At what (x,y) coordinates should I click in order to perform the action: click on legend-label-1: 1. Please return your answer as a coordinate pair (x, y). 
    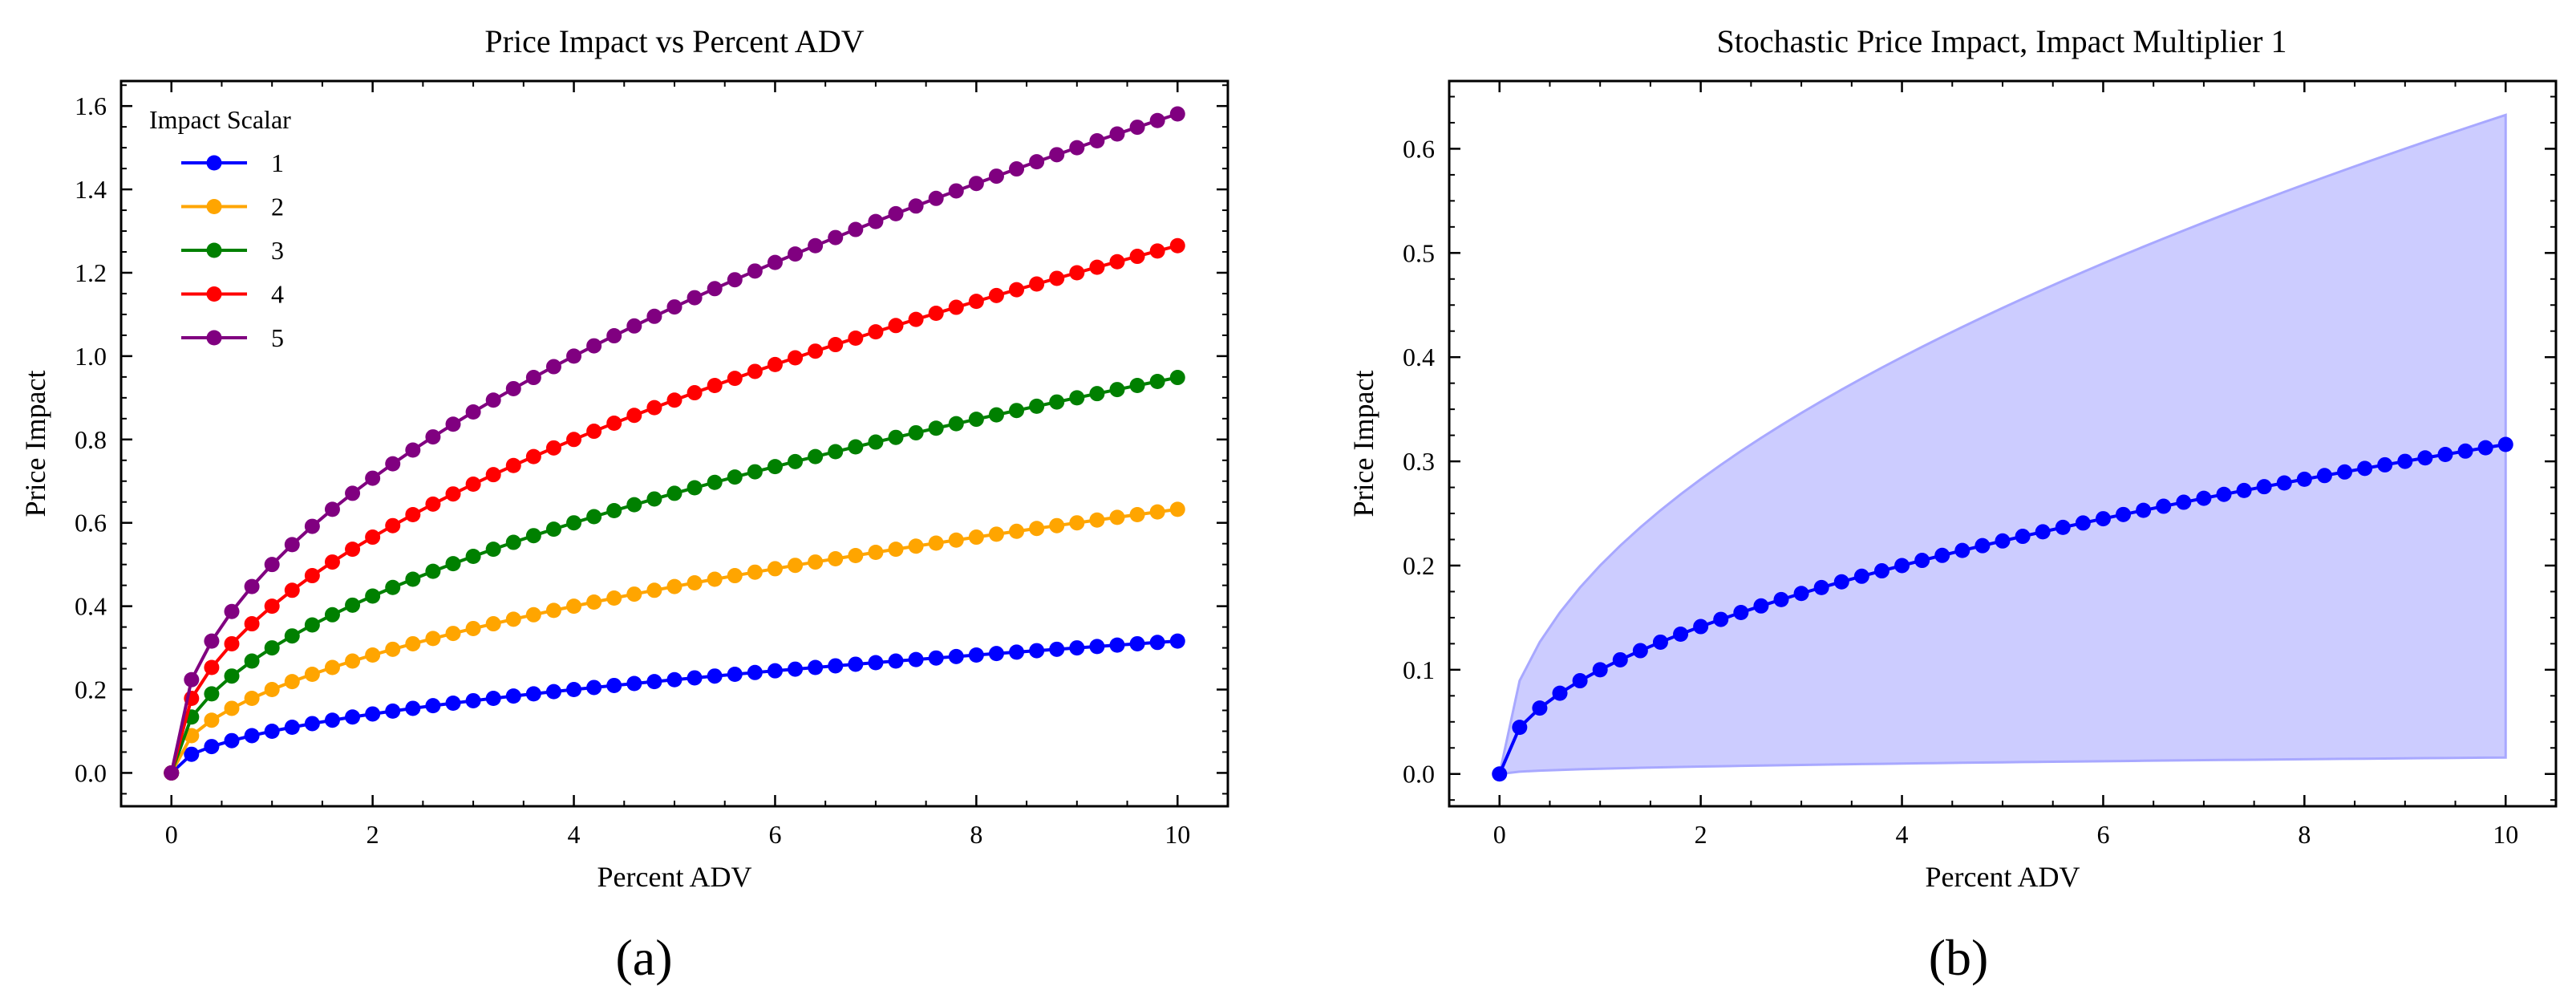
    Looking at the image, I should click on (277, 162).